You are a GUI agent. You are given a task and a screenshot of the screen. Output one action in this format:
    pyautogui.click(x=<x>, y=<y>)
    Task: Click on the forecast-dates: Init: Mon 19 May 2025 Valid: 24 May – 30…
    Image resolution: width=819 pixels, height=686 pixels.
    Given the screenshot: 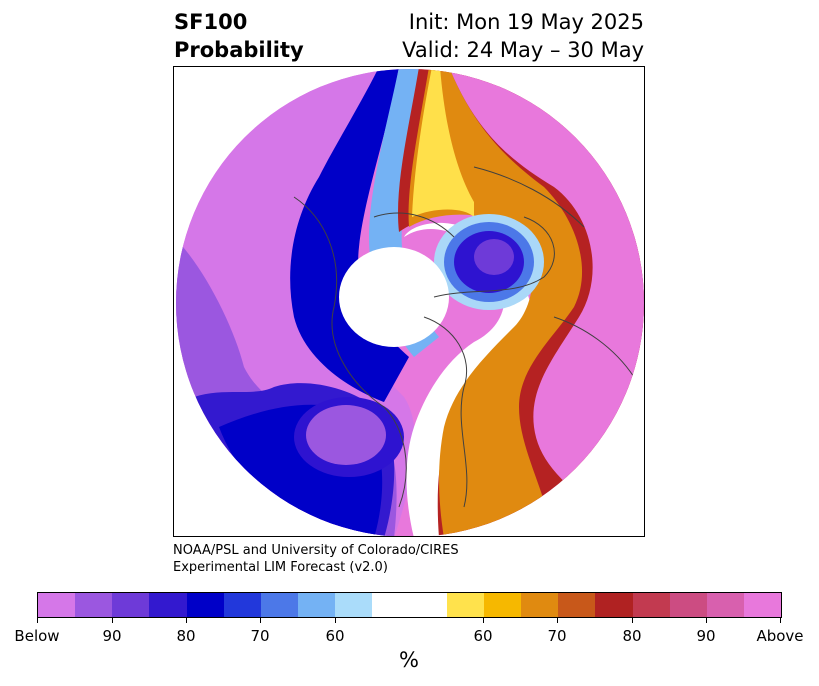 What is the action you would take?
    pyautogui.click(x=523, y=36)
    